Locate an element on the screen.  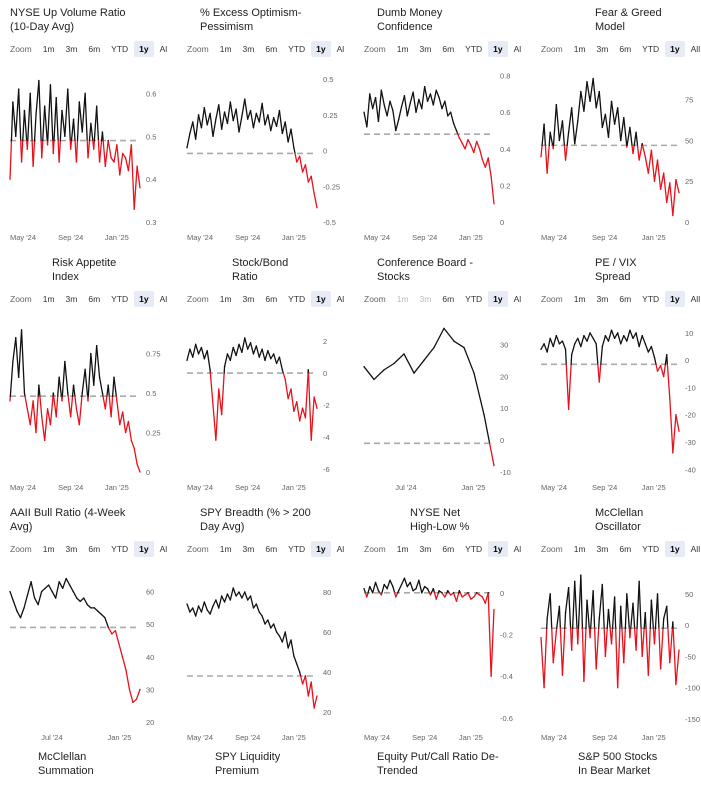
x-tick-label: May '24 is located at coordinates (23, 487).